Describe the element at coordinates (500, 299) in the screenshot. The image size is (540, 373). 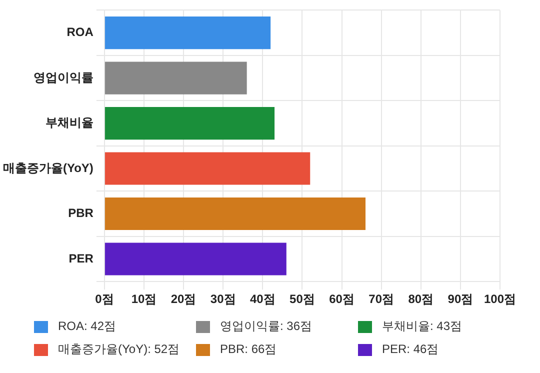
I see `x-tick-label: 100점` at that location.